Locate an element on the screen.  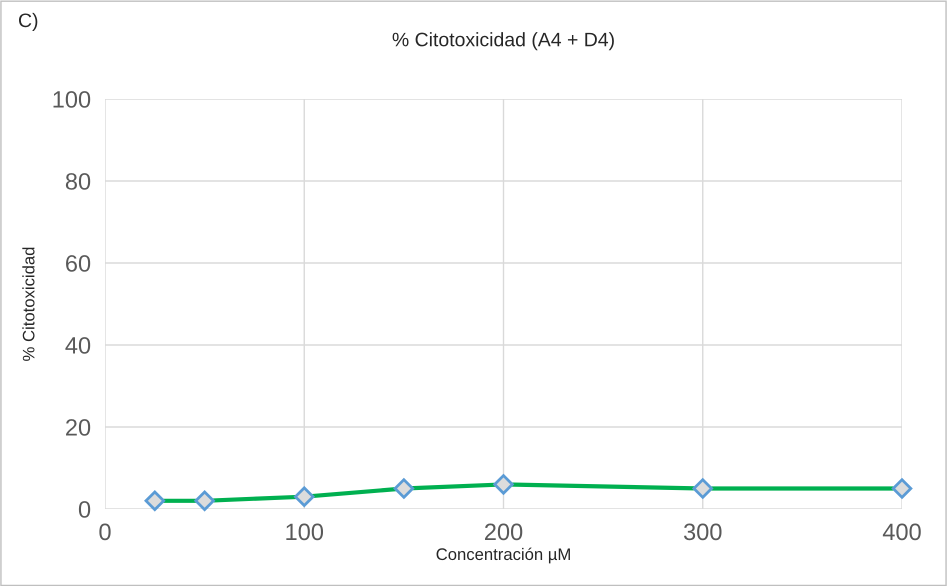
x-tick-label: 0 is located at coordinates (105, 532).